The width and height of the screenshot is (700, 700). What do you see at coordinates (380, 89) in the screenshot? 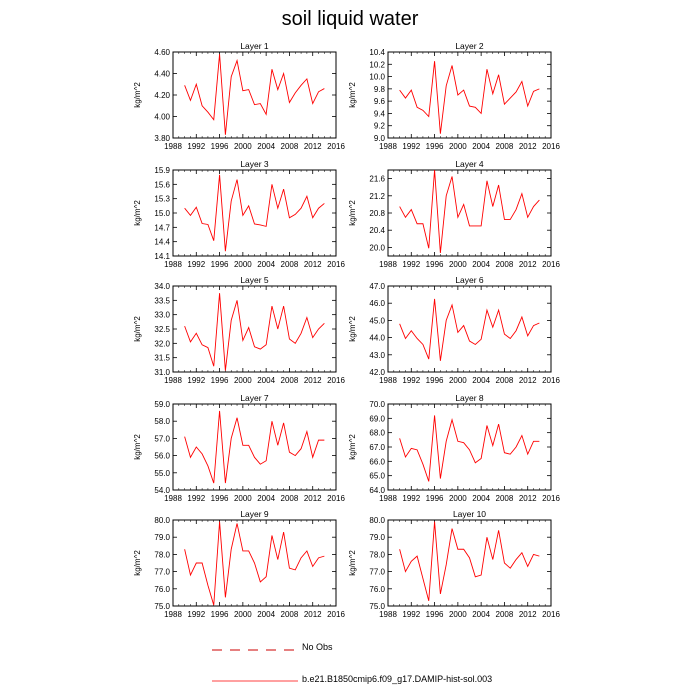
I see `y-tick-label: 9.8` at bounding box center [380, 89].